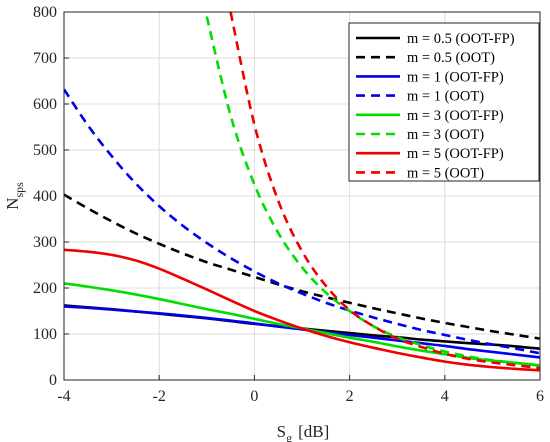 This screenshot has height=442, width=550. What do you see at coordinates (540, 396) in the screenshot?
I see `x-tick-label: 6` at bounding box center [540, 396].